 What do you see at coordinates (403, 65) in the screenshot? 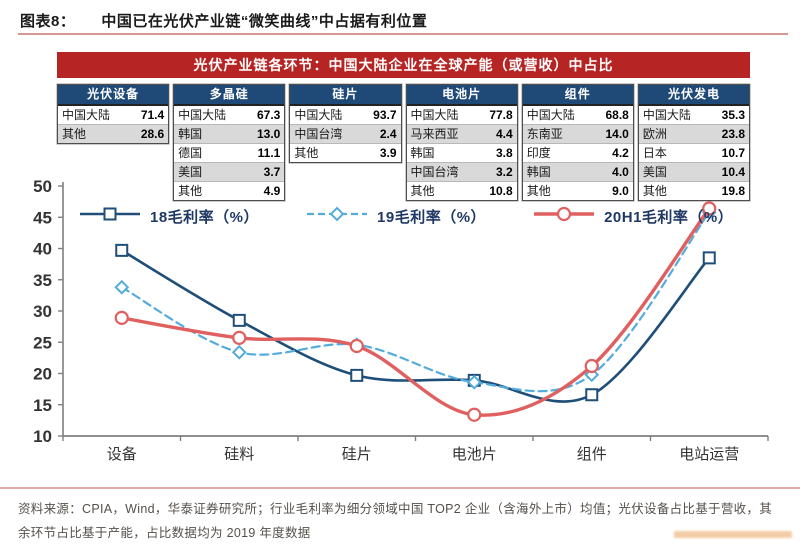
I see `section-banner: 光伏产业链各环节：中国大陆企业在全球产能（或营收）中占比` at bounding box center [403, 65].